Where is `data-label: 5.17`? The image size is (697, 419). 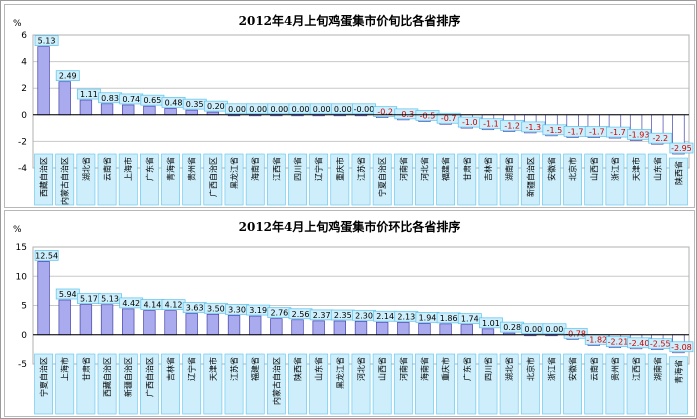
data-label: 5.17 is located at coordinates (89, 299).